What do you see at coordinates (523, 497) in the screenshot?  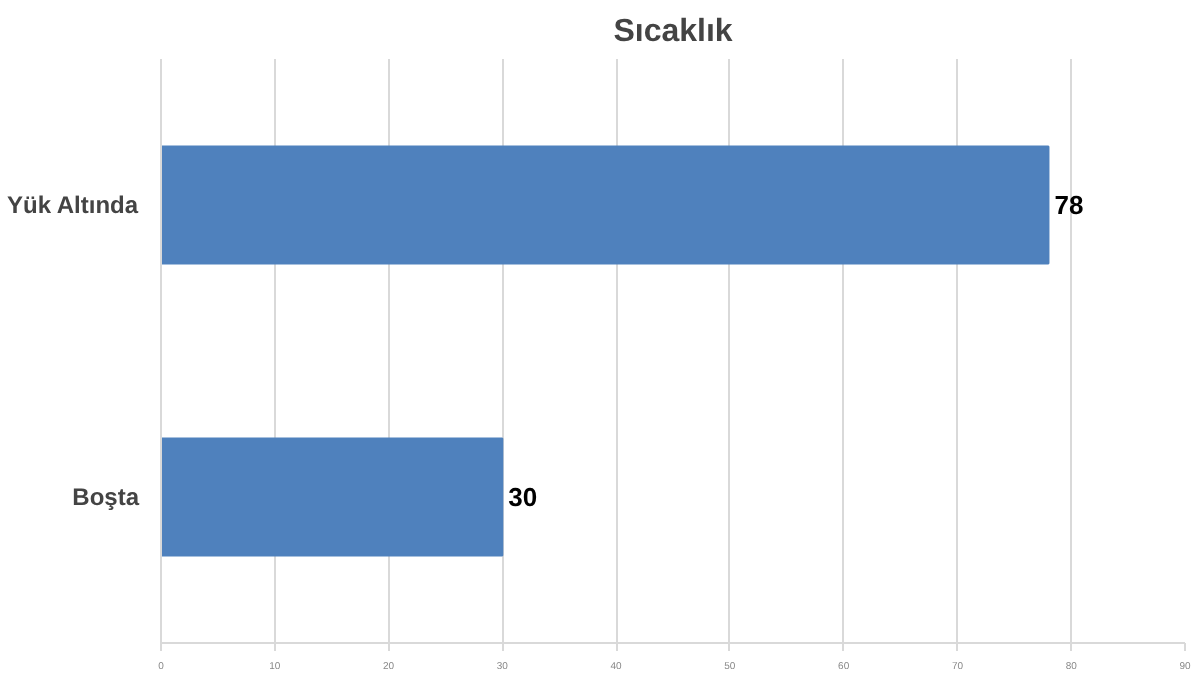 I see `data-label: 30` at bounding box center [523, 497].